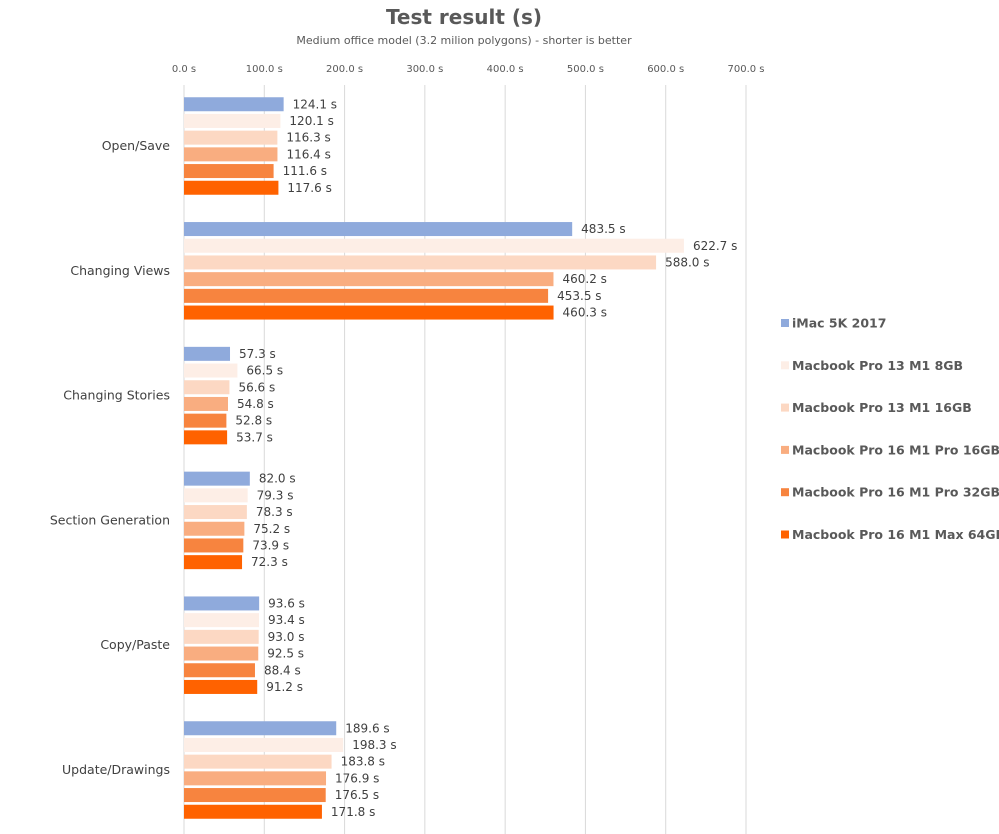 This screenshot has width=999, height=834. I want to click on x-tick-label: 100.0 s, so click(264, 69).